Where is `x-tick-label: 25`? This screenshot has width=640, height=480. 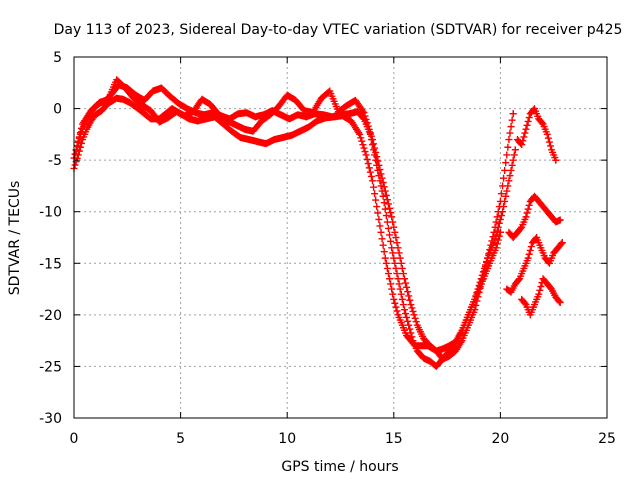
x-tick-label: 25 is located at coordinates (607, 439).